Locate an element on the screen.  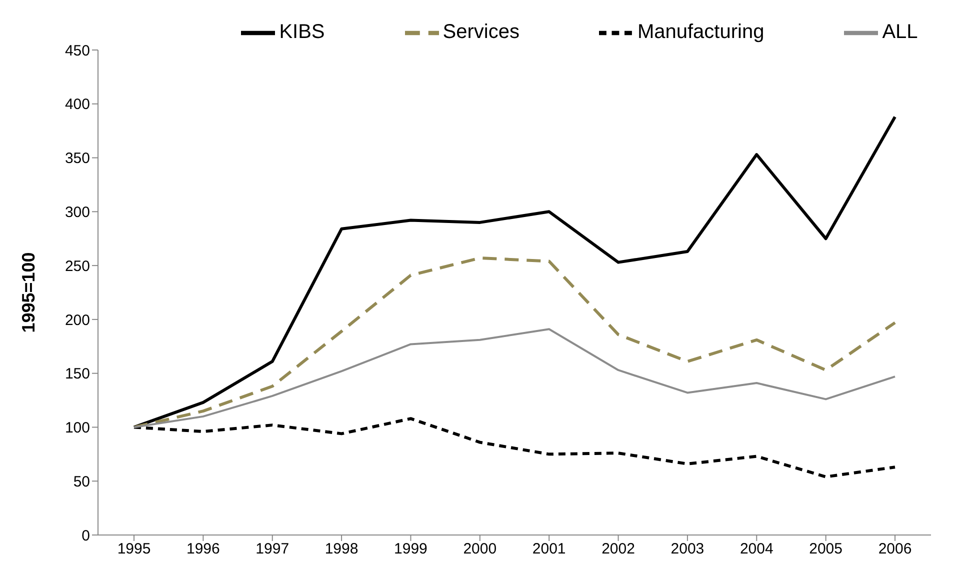
y-tick-label: 450 is located at coordinates (77, 51).